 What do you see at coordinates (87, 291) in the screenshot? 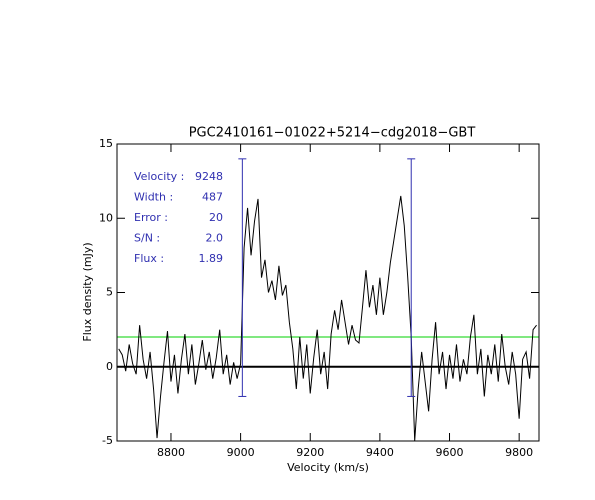
I see `y-axis-label: Flux density (mJy)` at bounding box center [87, 291].